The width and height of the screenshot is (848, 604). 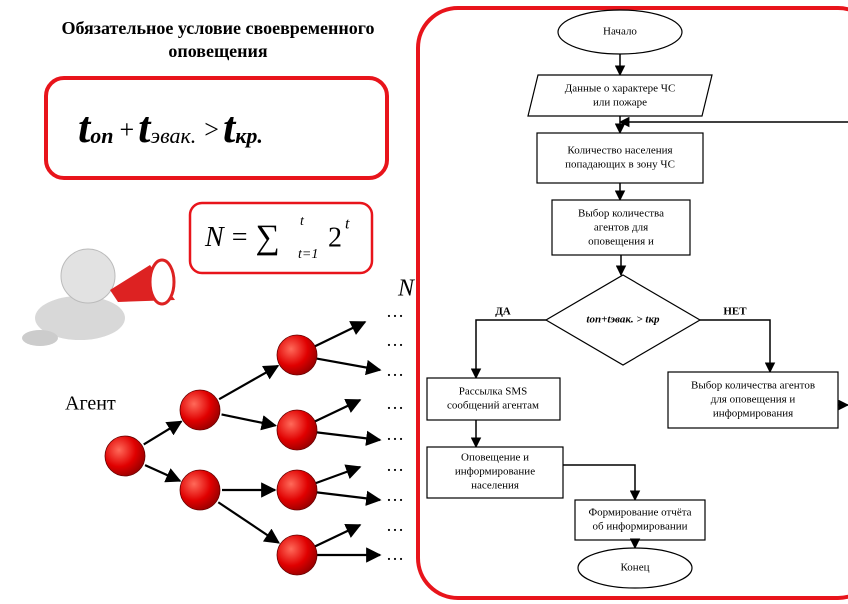 I want to click on exponent: t, so click(x=347, y=224).